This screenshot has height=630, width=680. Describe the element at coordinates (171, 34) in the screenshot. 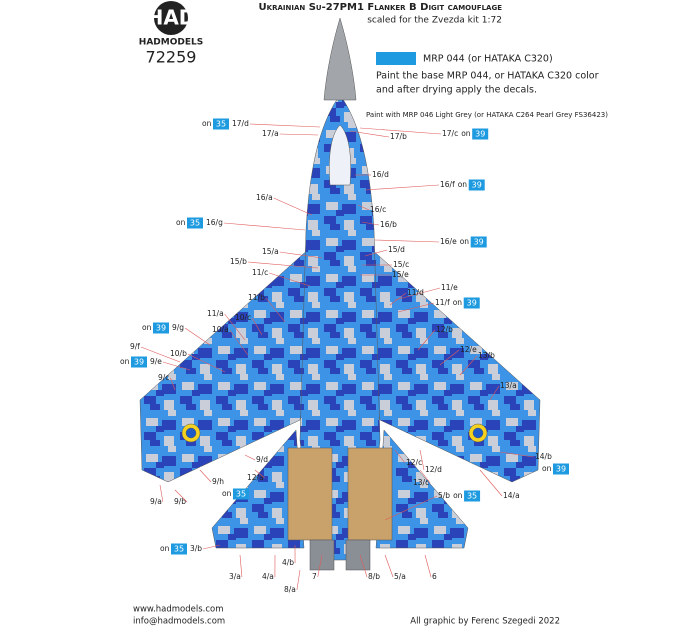

I see `logo: HAD HADMODELS 72259` at that location.